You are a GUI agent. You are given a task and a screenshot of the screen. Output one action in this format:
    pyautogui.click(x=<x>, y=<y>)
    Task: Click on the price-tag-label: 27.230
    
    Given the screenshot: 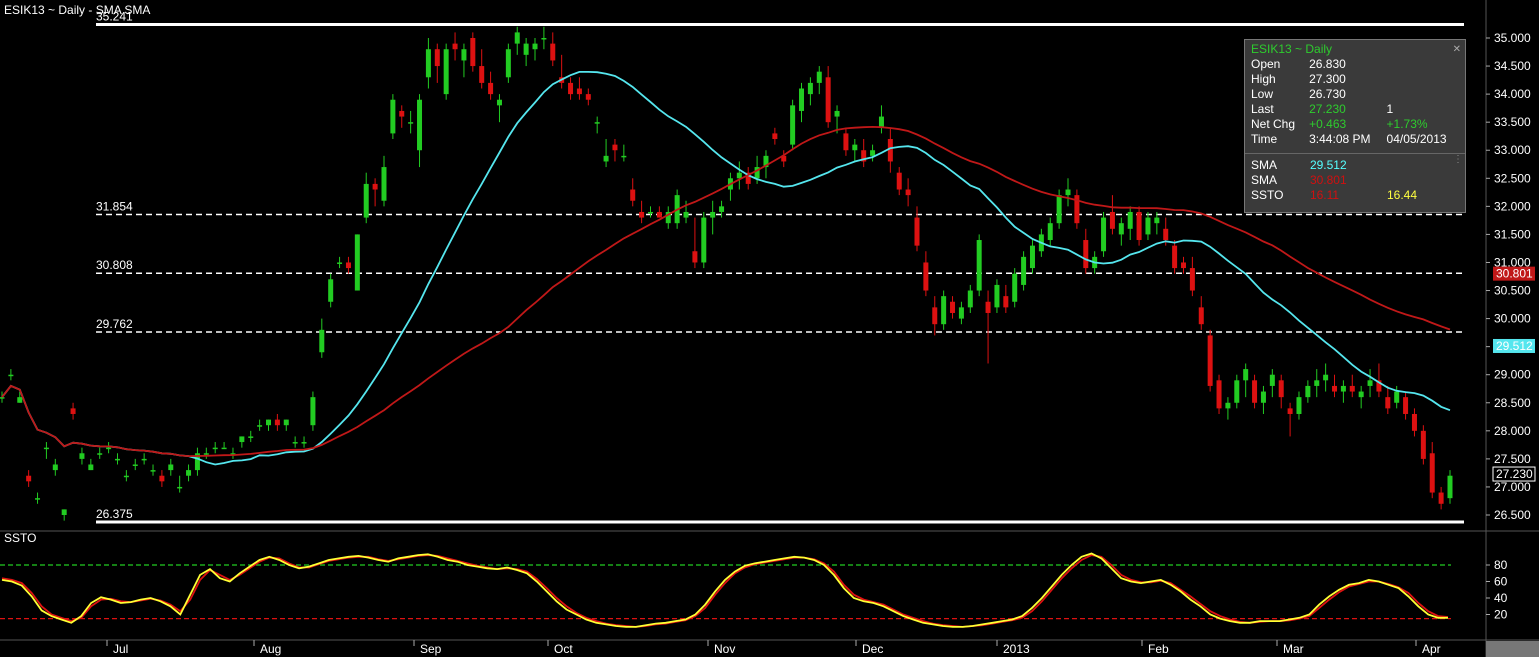 What is the action you would take?
    pyautogui.click(x=1514, y=474)
    